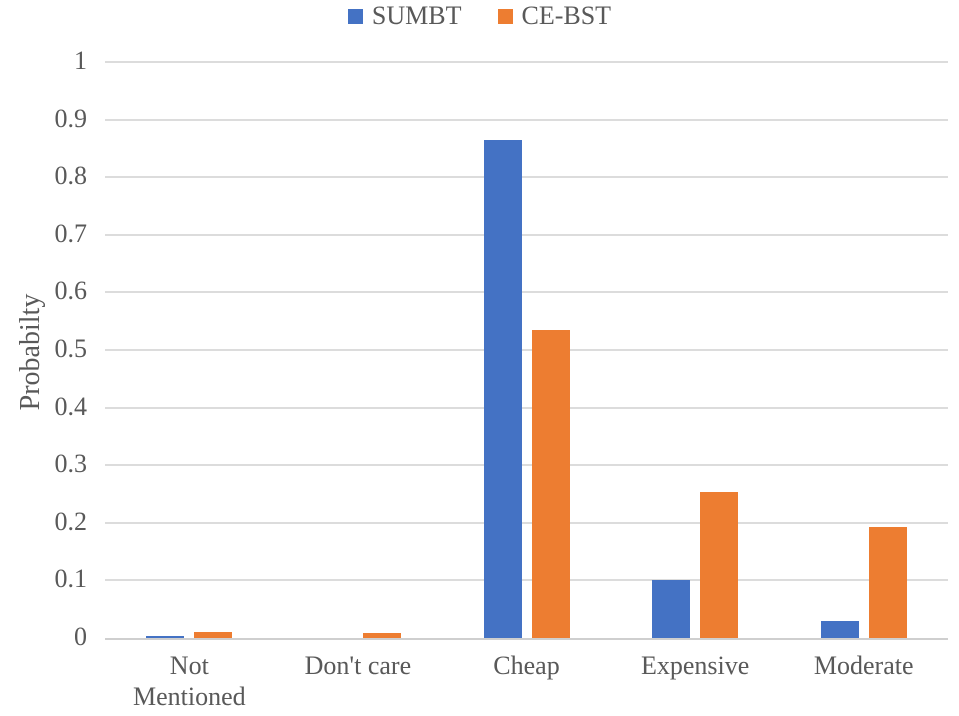  What do you see at coordinates (71, 118) in the screenshot?
I see `y-tick-0.9: 0.9` at bounding box center [71, 118].